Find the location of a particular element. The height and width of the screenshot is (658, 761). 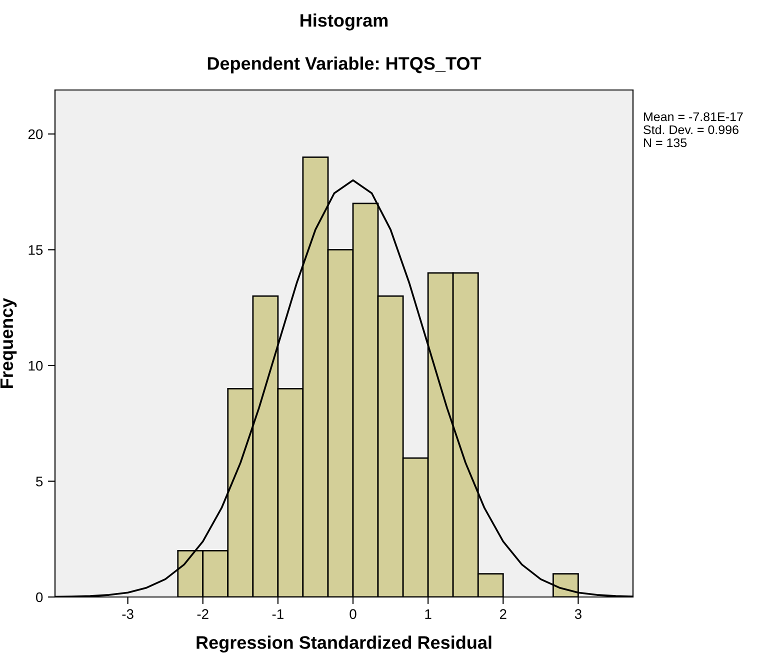

x-tick-label: 2 is located at coordinates (503, 614).